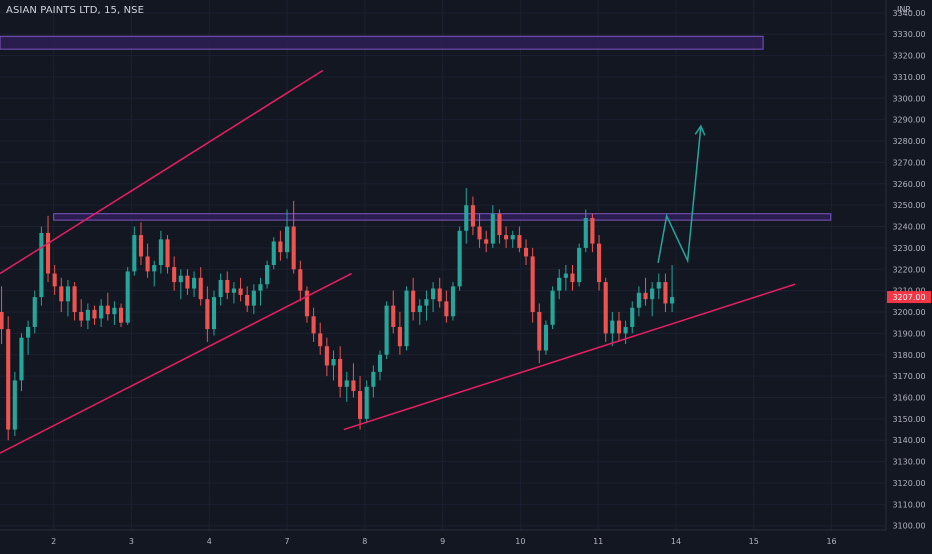 This screenshot has width=932, height=554. I want to click on y-tick-label: 3160.00, so click(908, 398).